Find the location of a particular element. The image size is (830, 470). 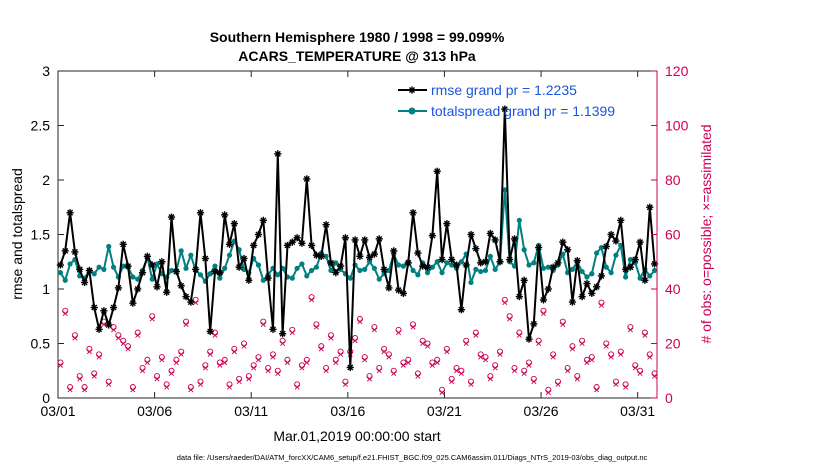

x-tick-label: 03/26 is located at coordinates (541, 411).